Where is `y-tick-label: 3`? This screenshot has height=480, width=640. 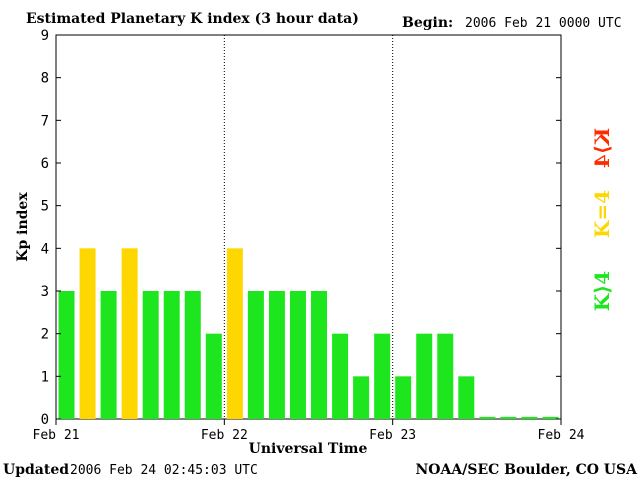
y-tick-label: 3 is located at coordinates (45, 292).